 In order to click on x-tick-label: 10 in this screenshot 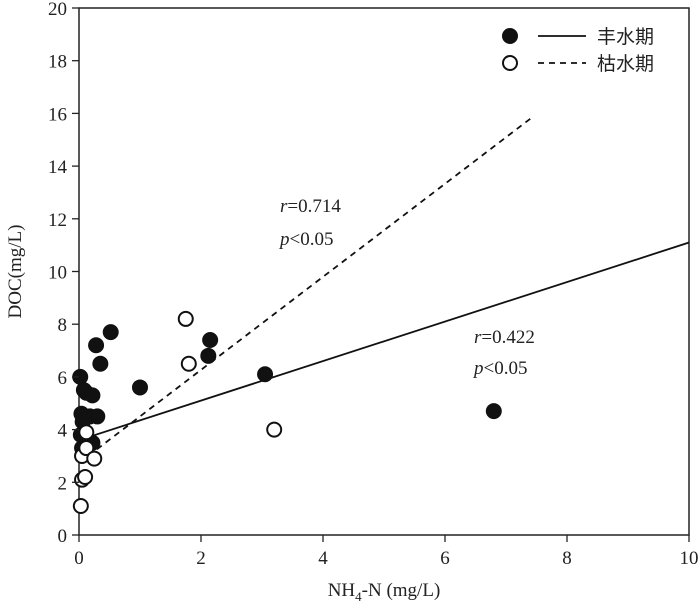, I will do `click(689, 558)`.